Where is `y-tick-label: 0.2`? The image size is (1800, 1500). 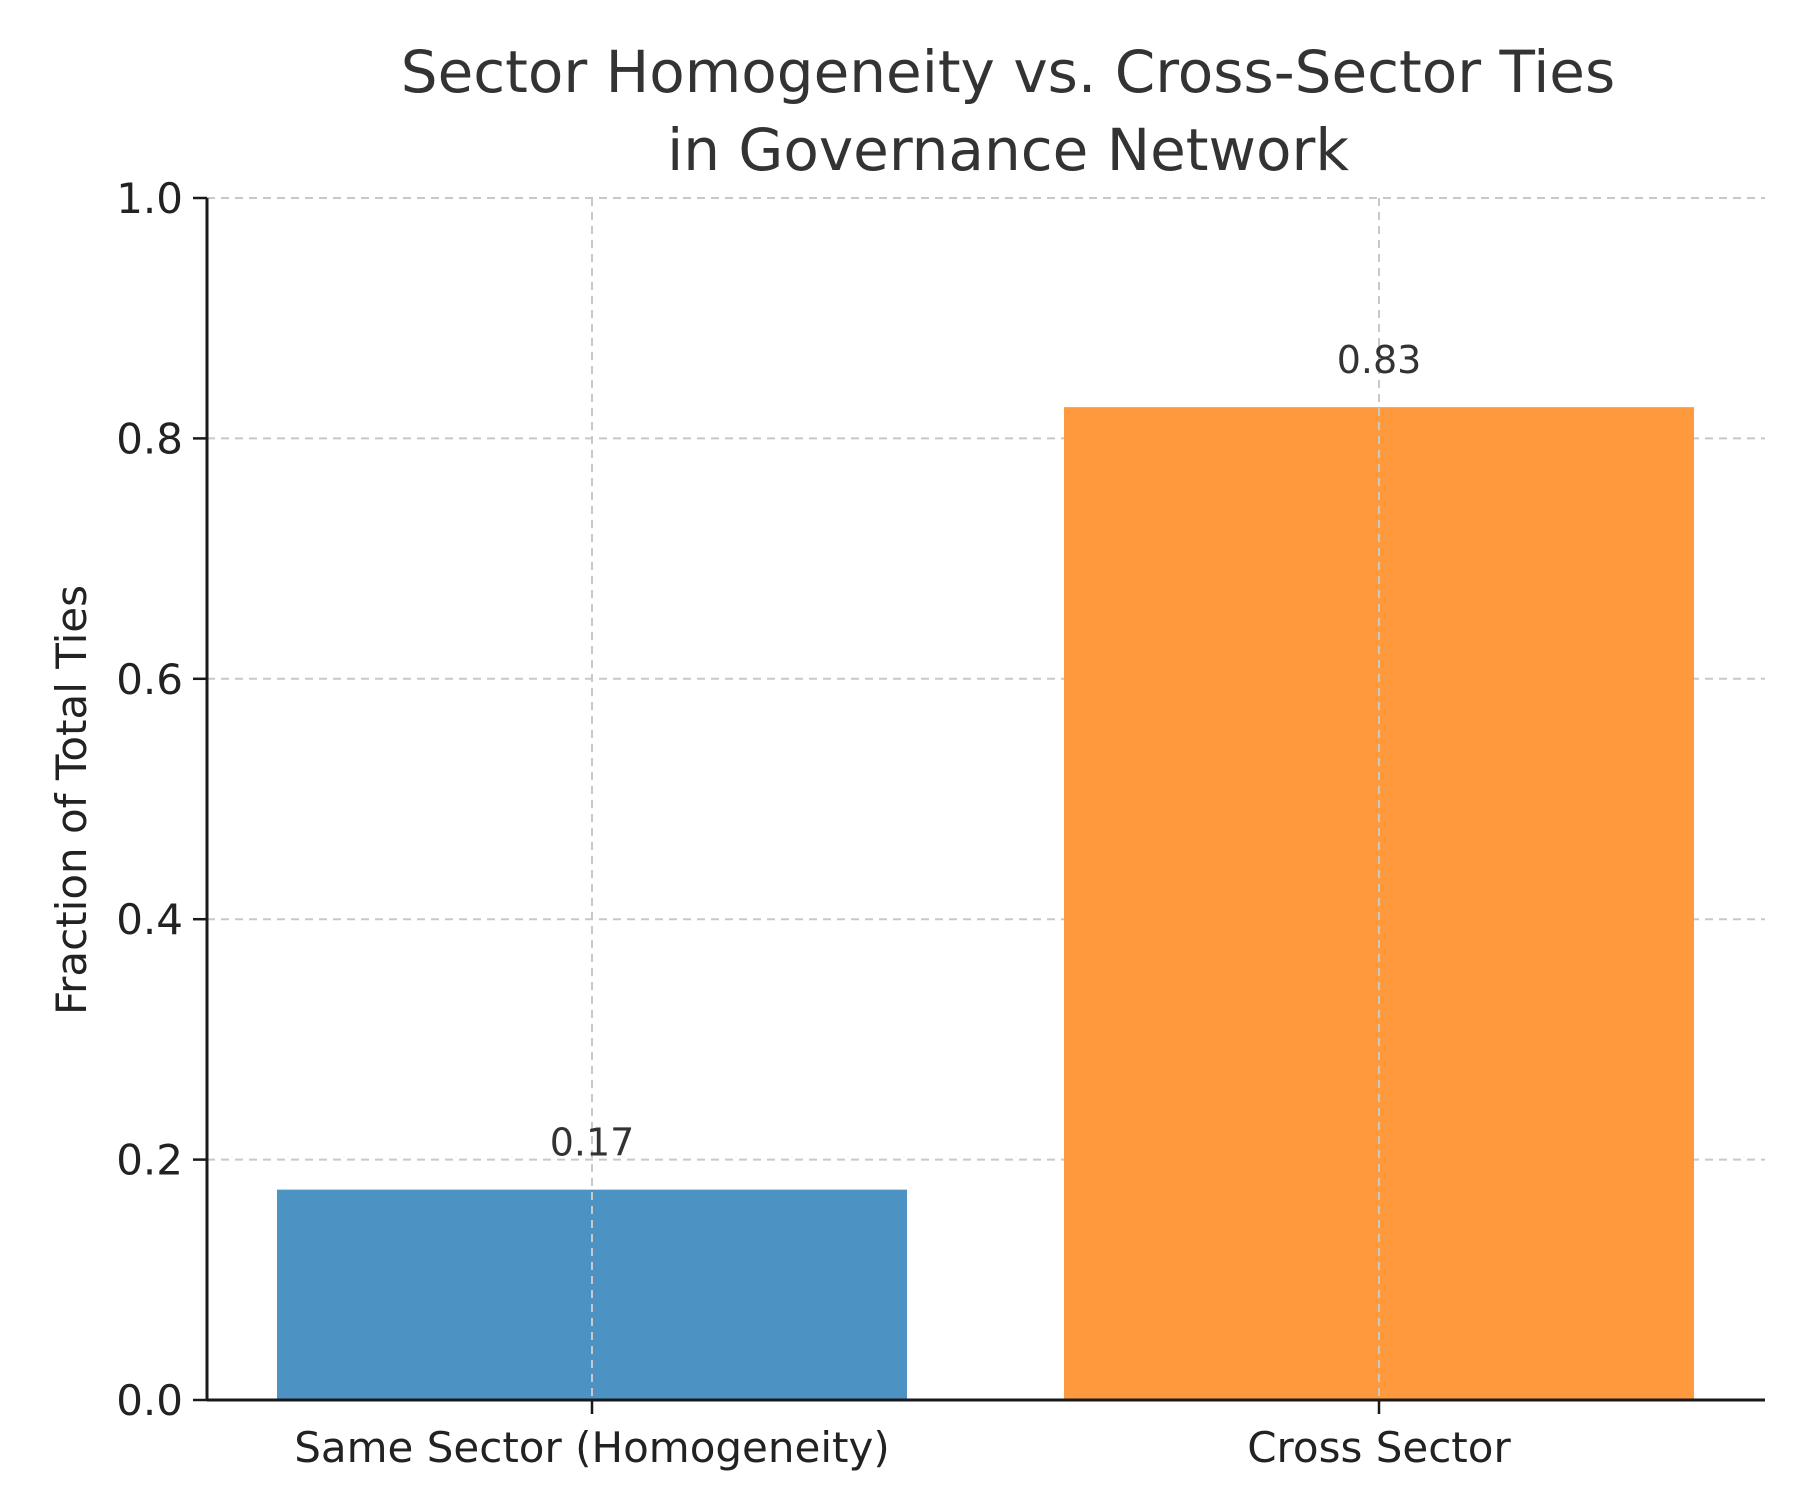 y-tick-label: 0.2 is located at coordinates (149, 1160).